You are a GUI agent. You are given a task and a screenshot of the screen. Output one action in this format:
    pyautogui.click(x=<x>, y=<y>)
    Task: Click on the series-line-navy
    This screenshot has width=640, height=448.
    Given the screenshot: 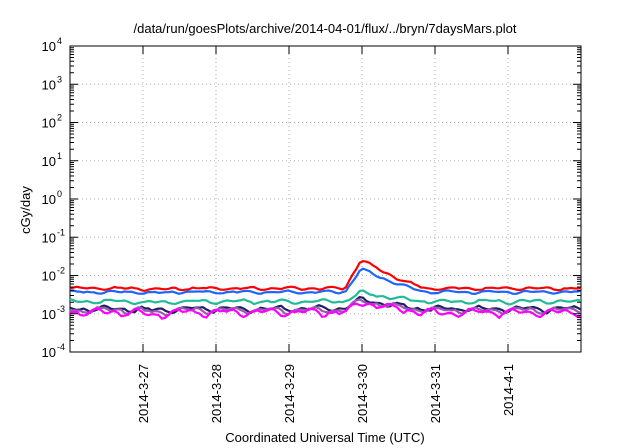 What is the action you would take?
    pyautogui.click(x=325, y=305)
    